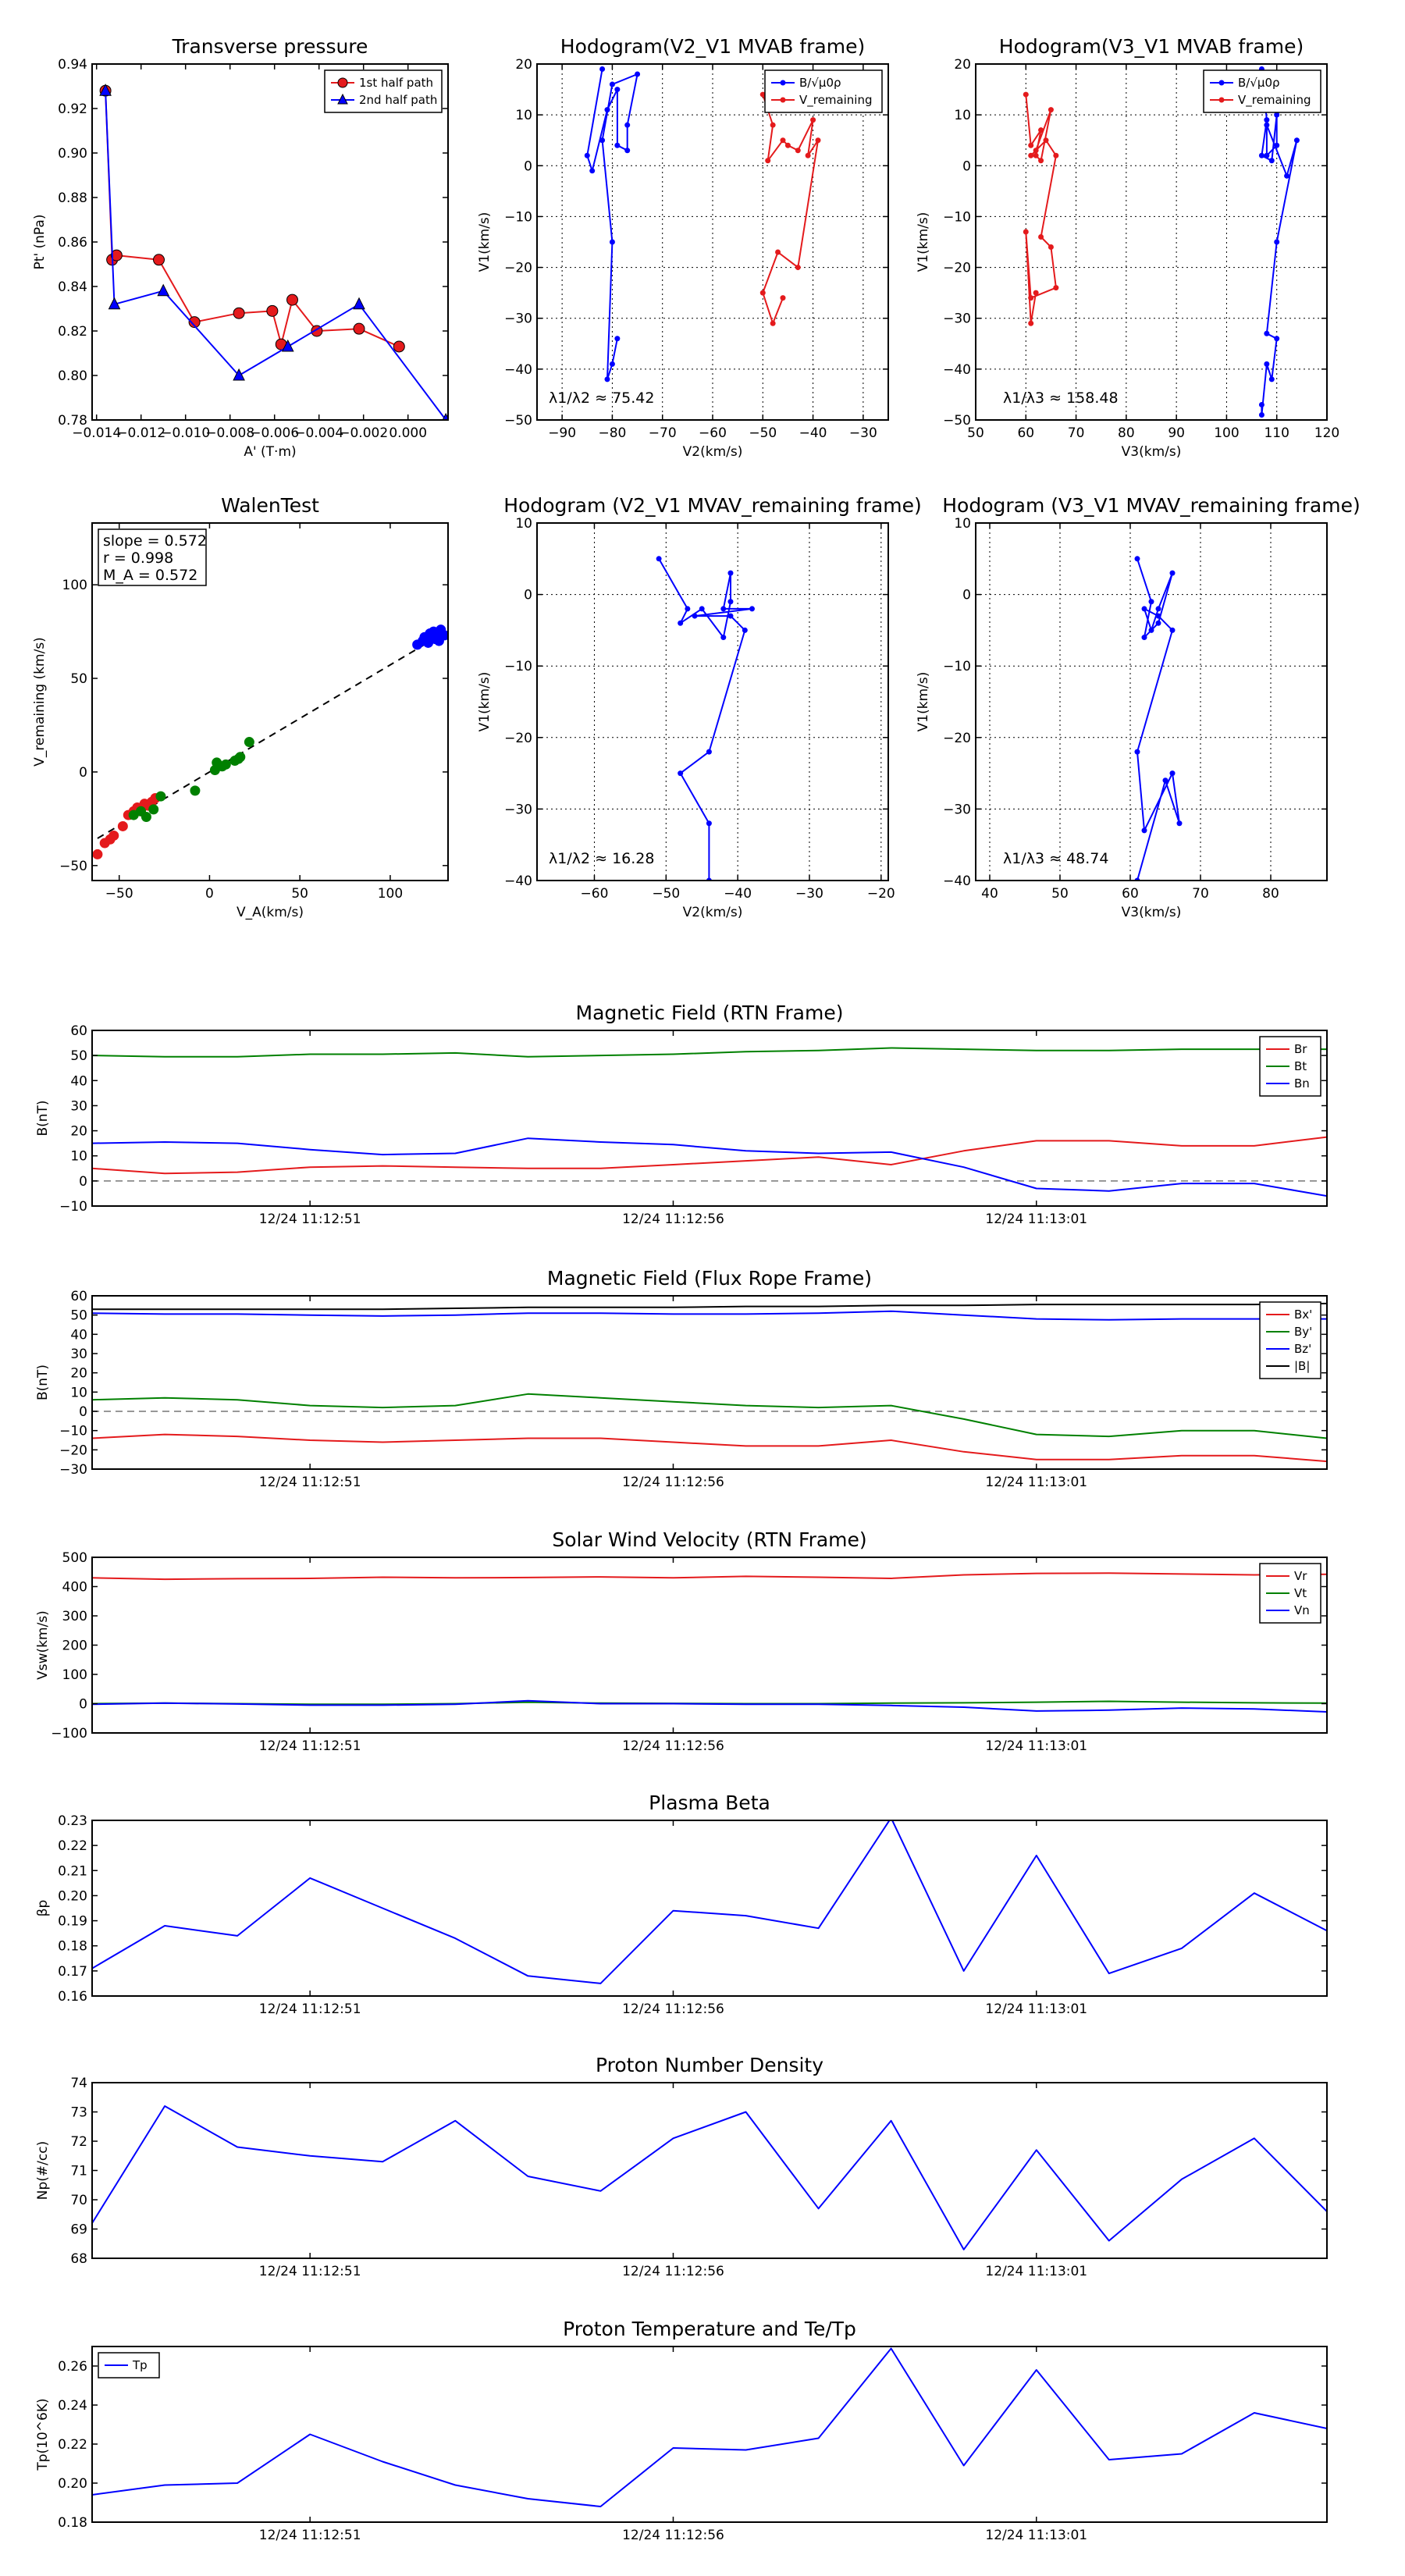 This screenshot has height=2576, width=1405. What do you see at coordinates (975, 433) in the screenshot?
I see `x-tick-label: 50` at bounding box center [975, 433].